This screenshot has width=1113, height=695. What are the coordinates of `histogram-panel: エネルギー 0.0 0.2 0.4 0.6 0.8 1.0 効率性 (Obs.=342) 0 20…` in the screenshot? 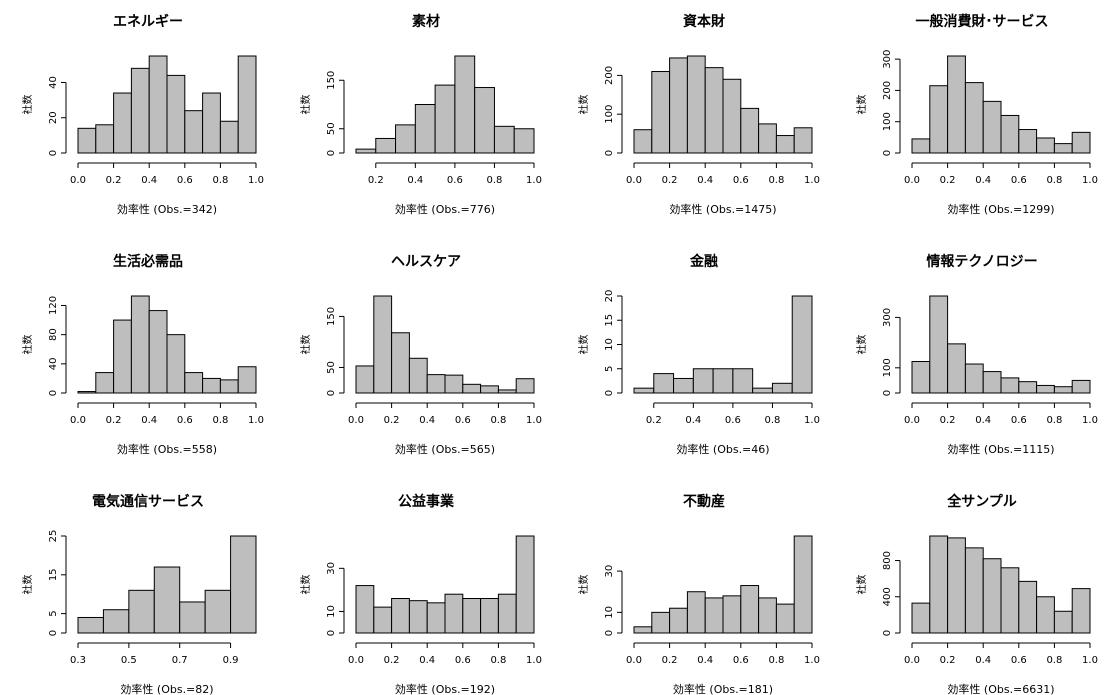 It's located at (142, 114).